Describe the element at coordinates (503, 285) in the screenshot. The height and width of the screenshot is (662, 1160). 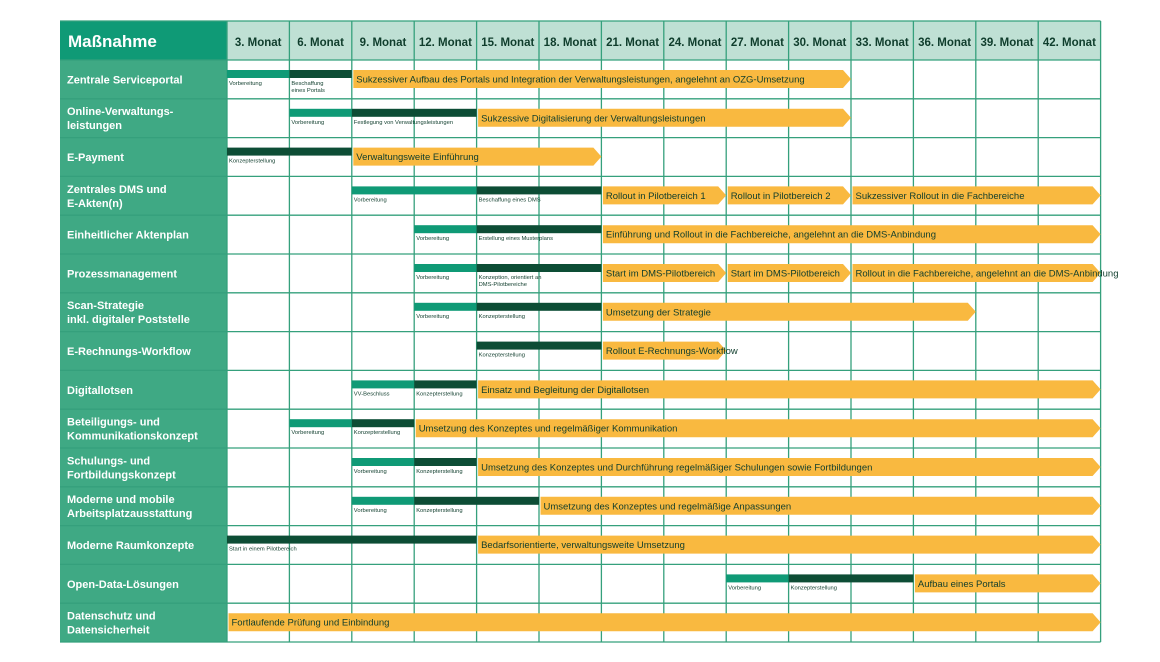
I see `phase-label: DMS-Pilotbereiche` at that location.